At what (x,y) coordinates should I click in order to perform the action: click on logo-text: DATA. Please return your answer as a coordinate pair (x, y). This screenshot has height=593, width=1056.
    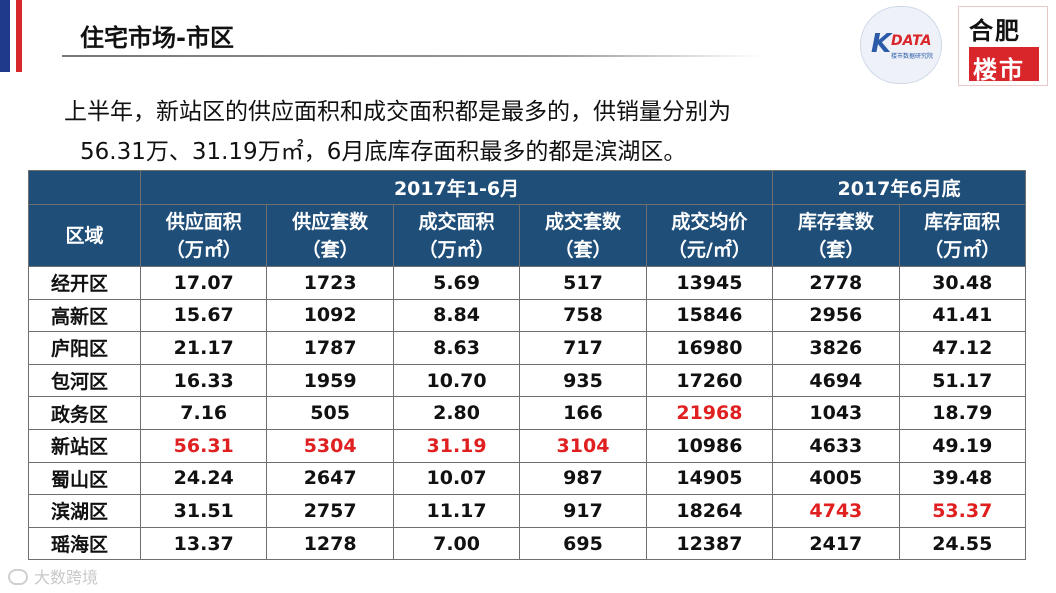
    Looking at the image, I should click on (911, 41).